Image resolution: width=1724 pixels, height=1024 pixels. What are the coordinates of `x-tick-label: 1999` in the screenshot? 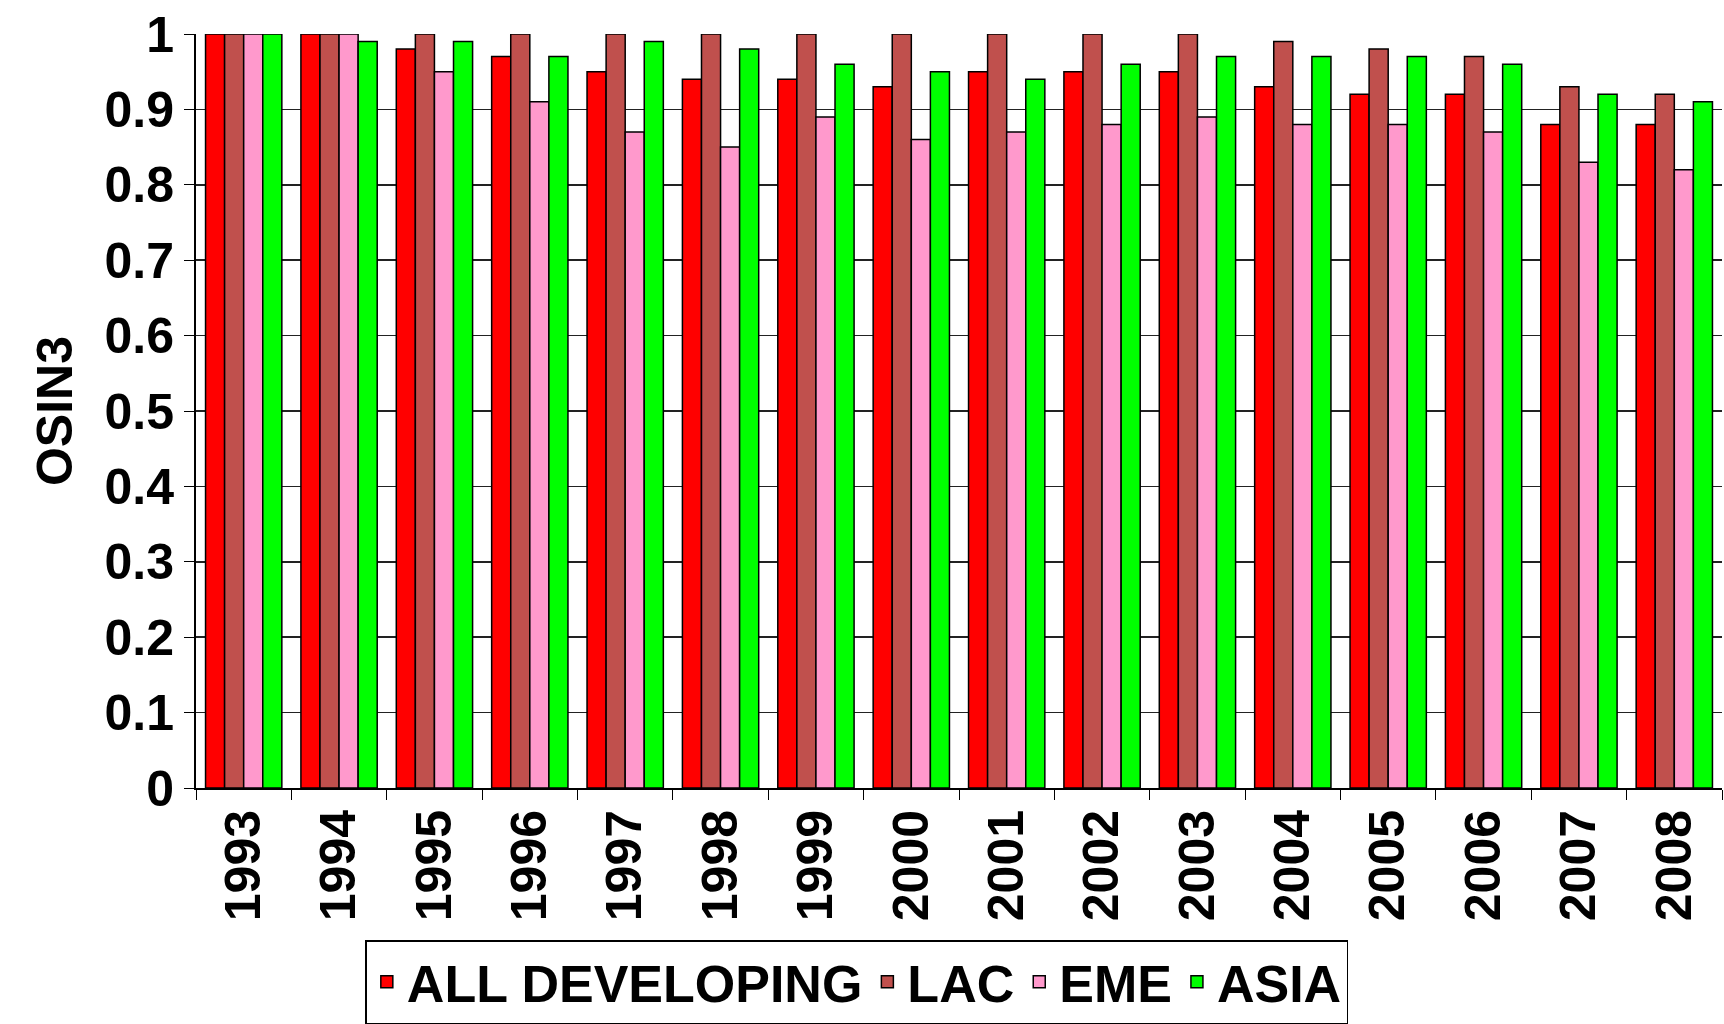 It's located at (815, 866).